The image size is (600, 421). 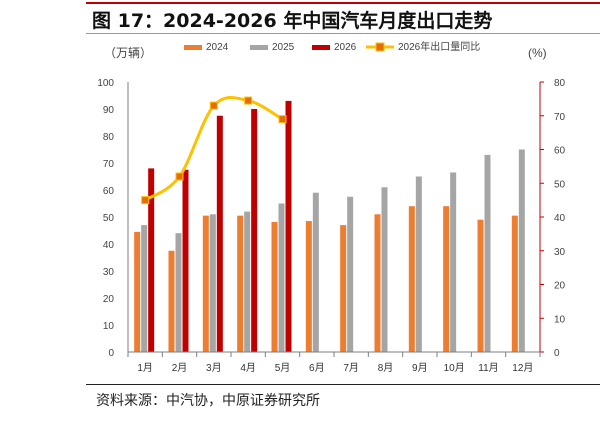 I want to click on x-tick-label: 12月, so click(x=522, y=368).